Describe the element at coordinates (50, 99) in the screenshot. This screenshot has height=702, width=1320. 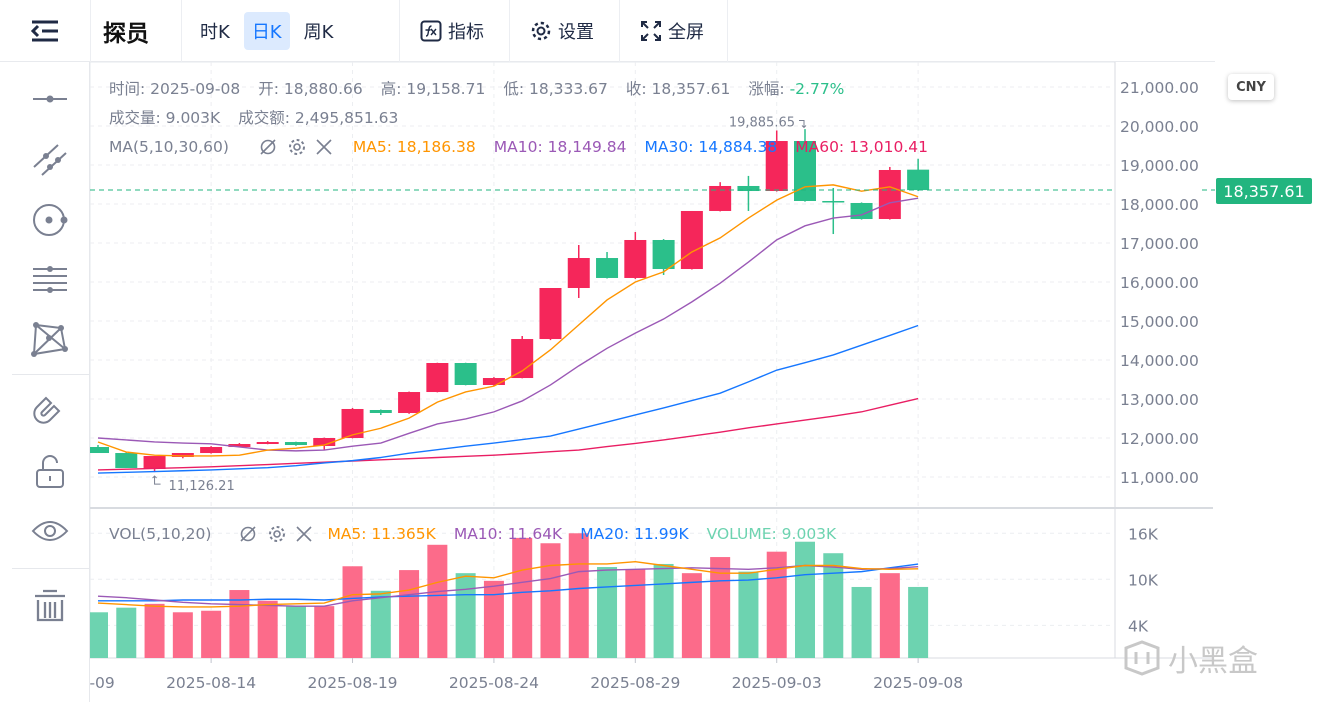
I see `horizontal-line-tool` at that location.